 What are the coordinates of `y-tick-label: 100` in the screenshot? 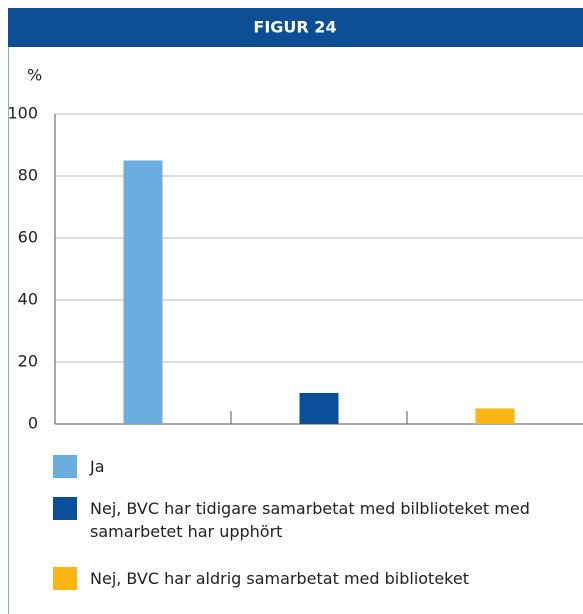 It's located at (22, 113).